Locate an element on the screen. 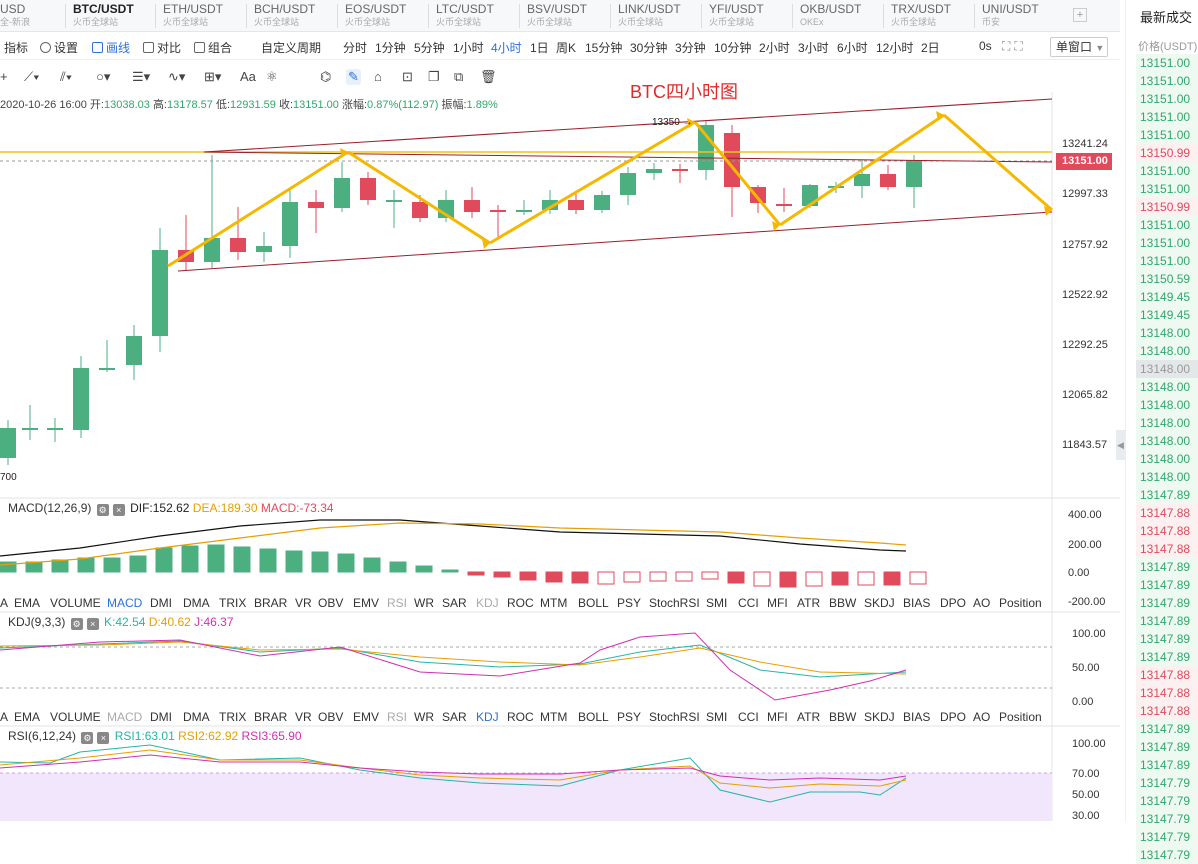 The image size is (1198, 864). period-option: 30分钟 is located at coordinates (649, 48).